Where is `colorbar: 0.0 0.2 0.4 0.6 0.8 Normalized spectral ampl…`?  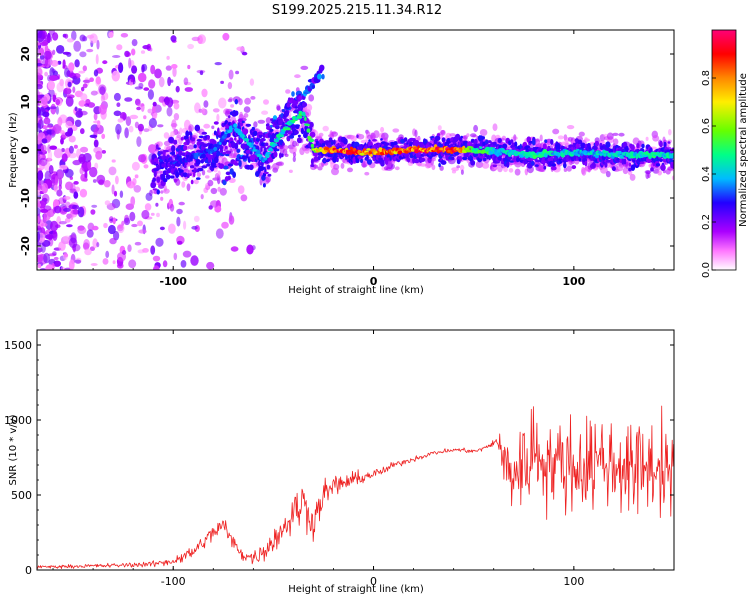 colorbar: 0.0 0.2 0.4 0.6 0.8 Normalized spectral ampl… is located at coordinates (725, 153).